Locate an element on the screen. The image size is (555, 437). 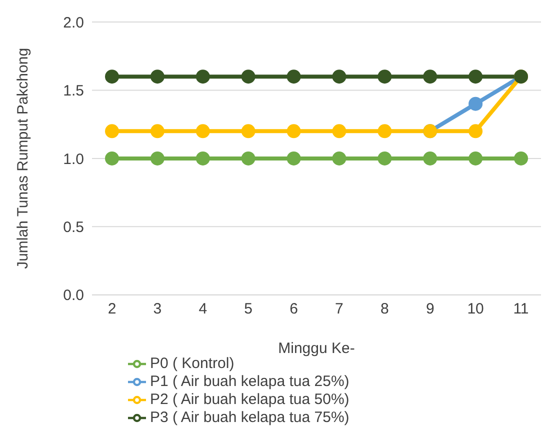
x-axis-title: Minggu Ke- is located at coordinates (316, 348).